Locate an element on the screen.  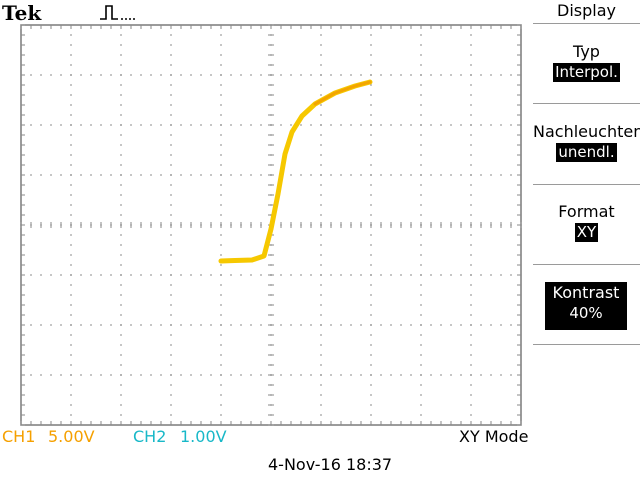
menu-item-nachleuchten: Nachleuchten unendl. is located at coordinates (586, 142).